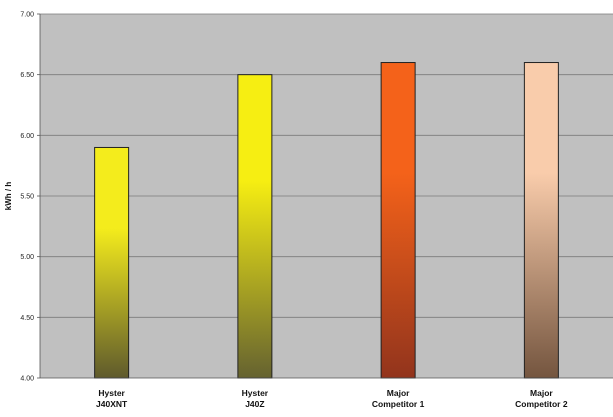 This screenshot has width=613, height=417. I want to click on x-category-label: Hyster J40XNT, so click(112, 398).